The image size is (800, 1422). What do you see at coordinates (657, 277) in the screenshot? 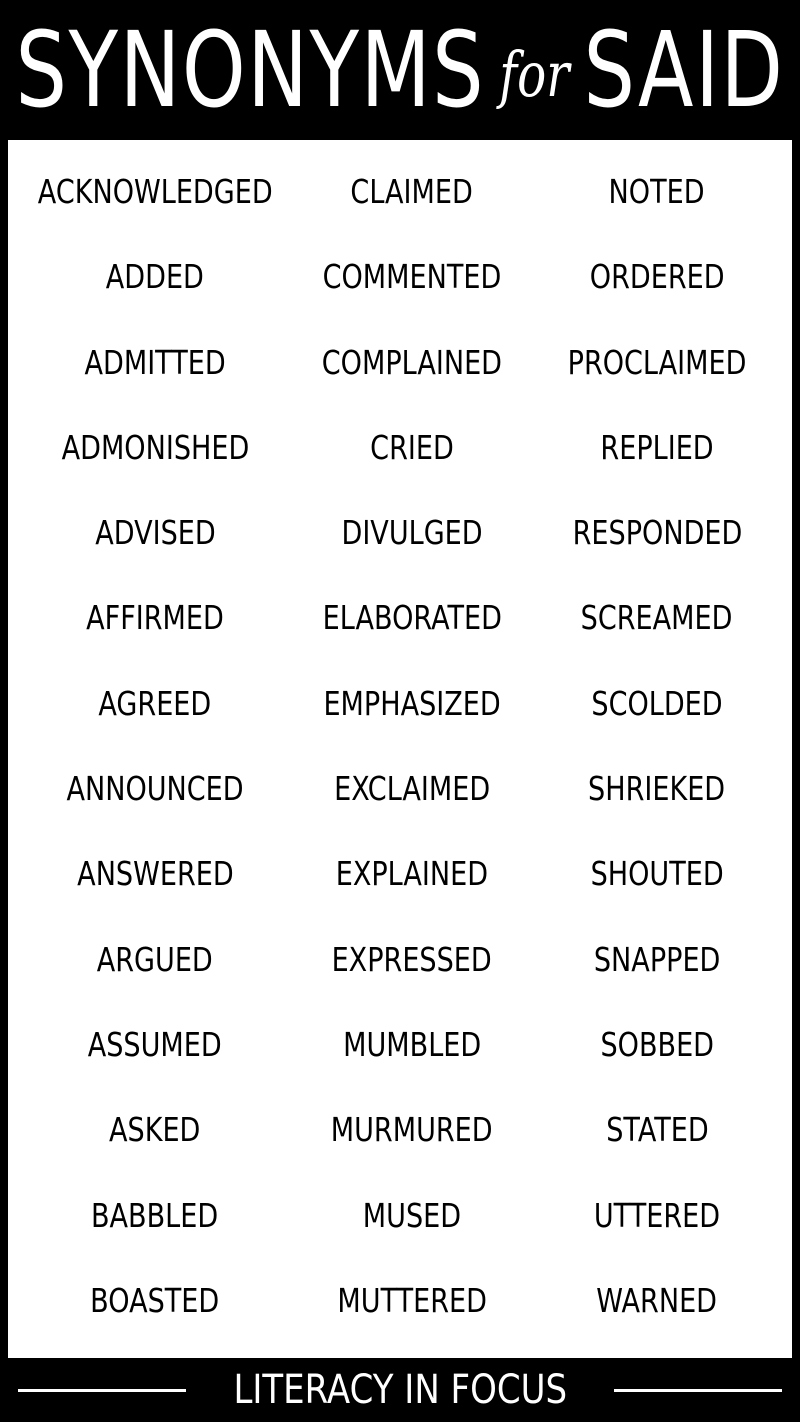
I see `synonym-word-text: ORDERED` at bounding box center [657, 277].